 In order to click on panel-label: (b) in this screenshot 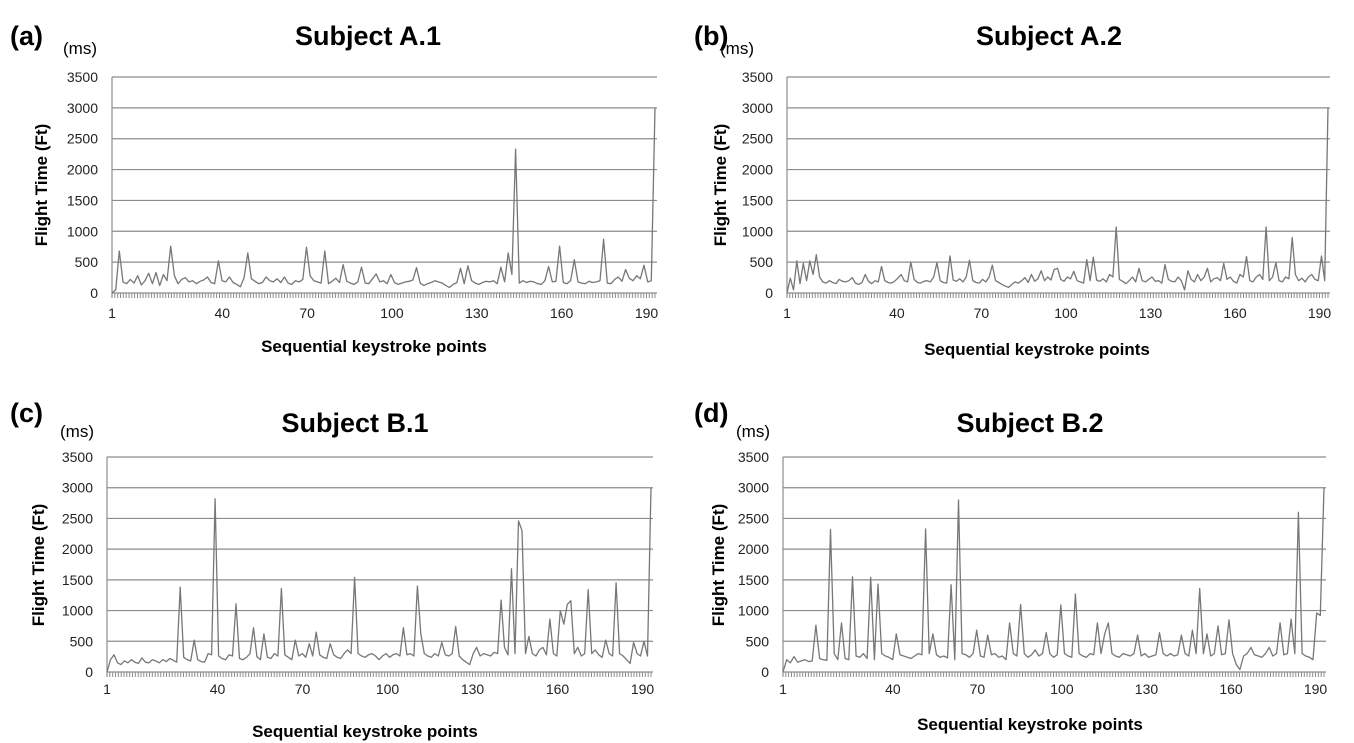, I will do `click(711, 36)`.